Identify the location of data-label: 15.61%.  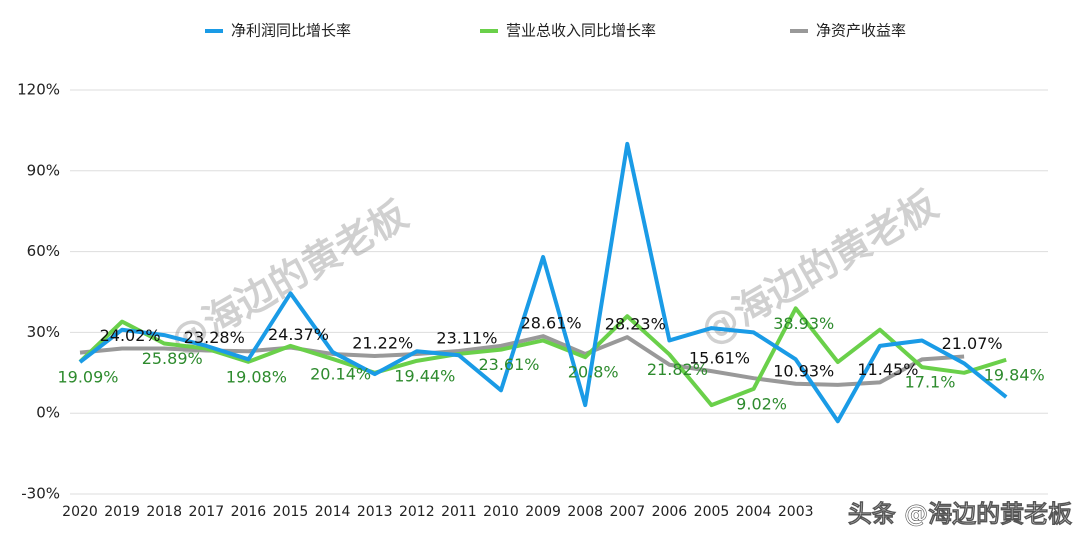
(719, 358).